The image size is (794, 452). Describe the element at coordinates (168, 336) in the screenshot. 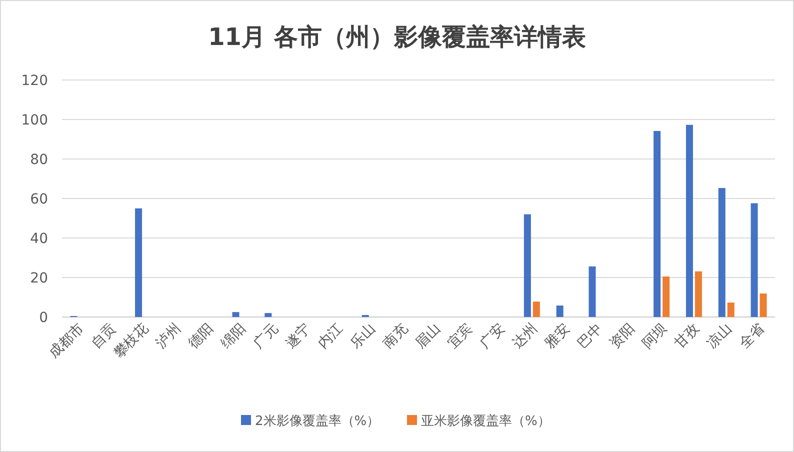

I see `x-tick-label: 泸州` at that location.